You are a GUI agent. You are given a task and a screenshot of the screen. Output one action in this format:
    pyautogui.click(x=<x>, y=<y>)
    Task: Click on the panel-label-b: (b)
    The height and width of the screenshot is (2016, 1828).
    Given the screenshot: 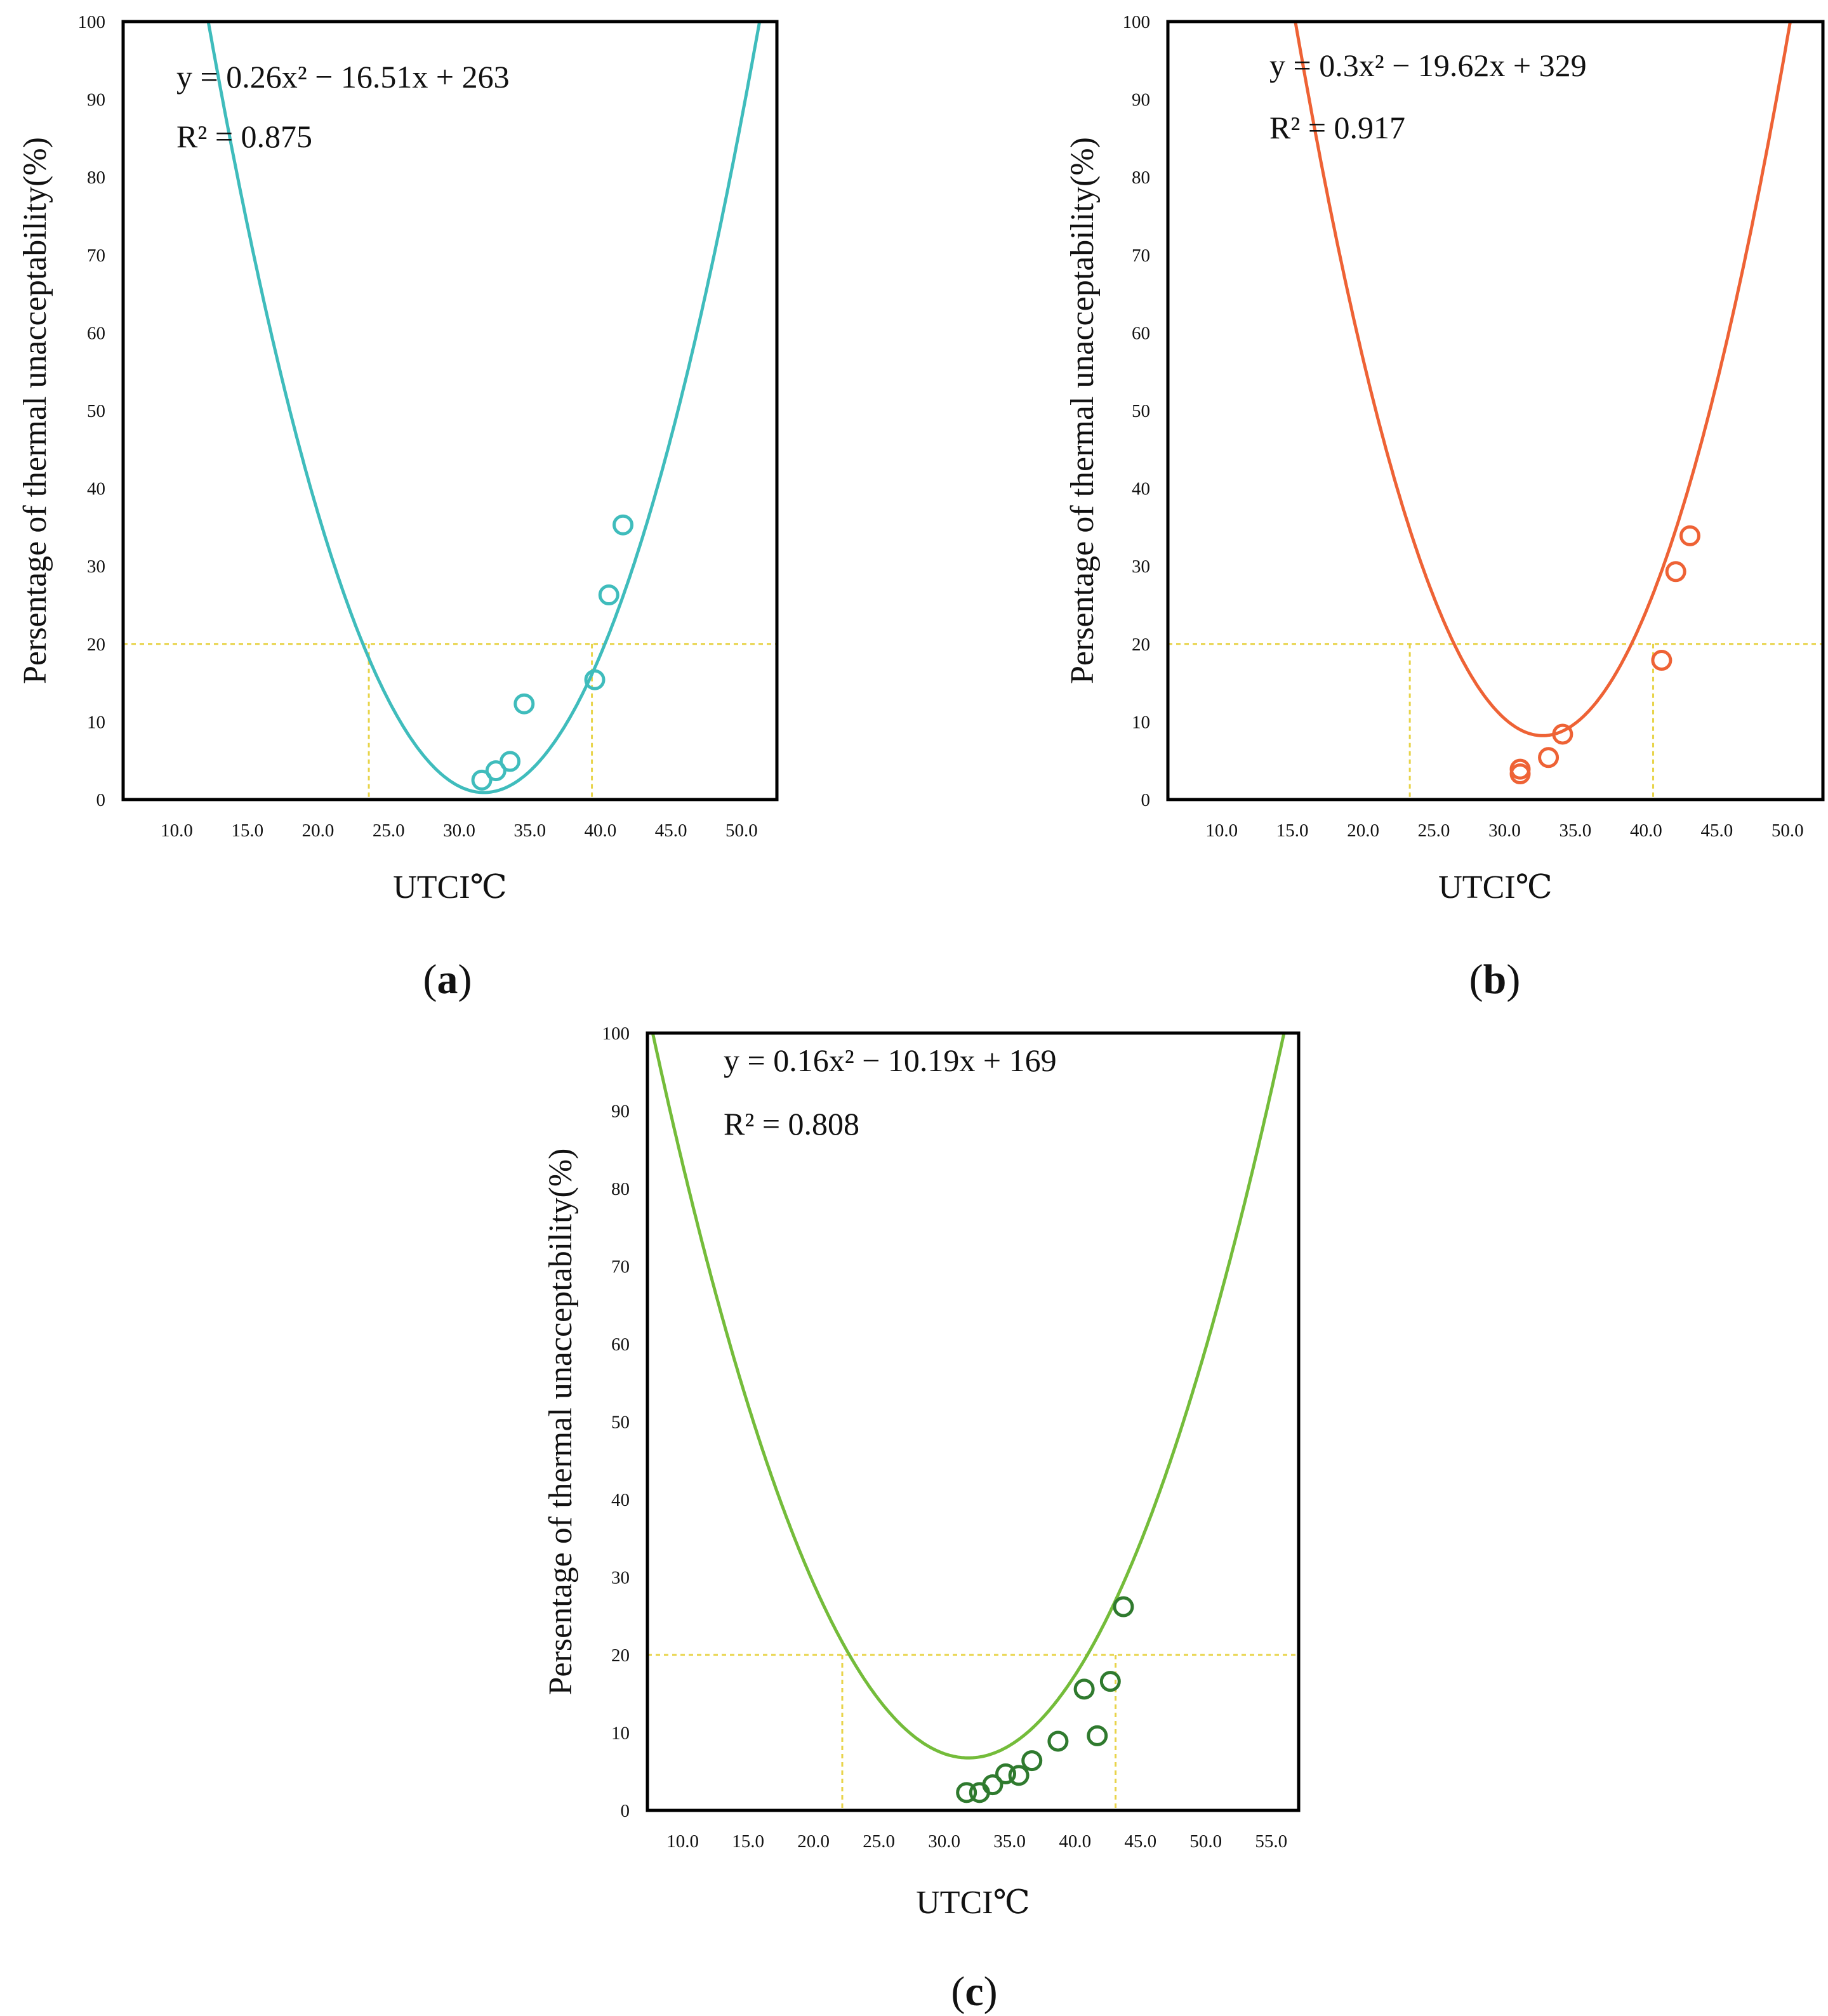 What is the action you would take?
    pyautogui.click(x=1495, y=979)
    